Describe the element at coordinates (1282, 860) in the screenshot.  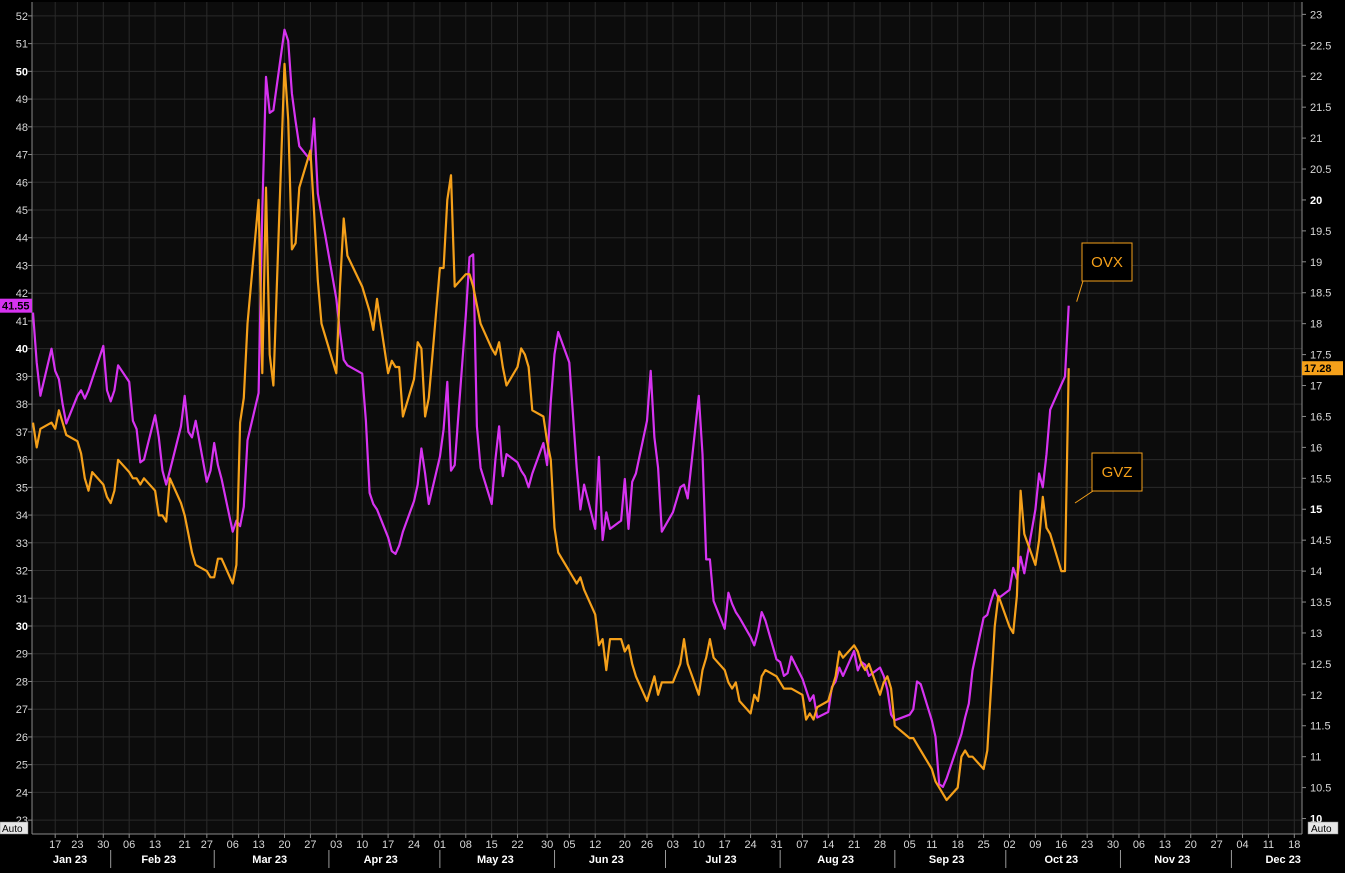
I see `x-month-label: Dec 23` at that location.